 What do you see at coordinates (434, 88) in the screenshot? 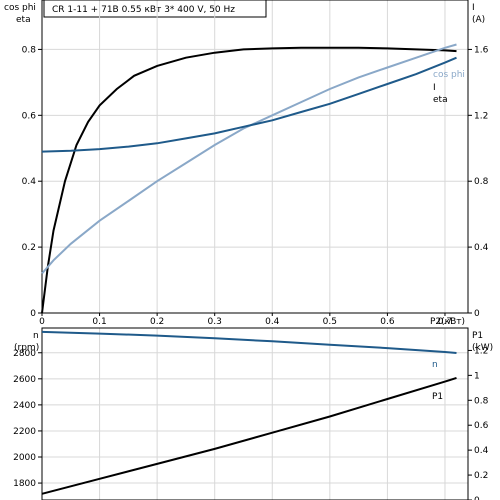
I see `label-current: I` at bounding box center [434, 88].